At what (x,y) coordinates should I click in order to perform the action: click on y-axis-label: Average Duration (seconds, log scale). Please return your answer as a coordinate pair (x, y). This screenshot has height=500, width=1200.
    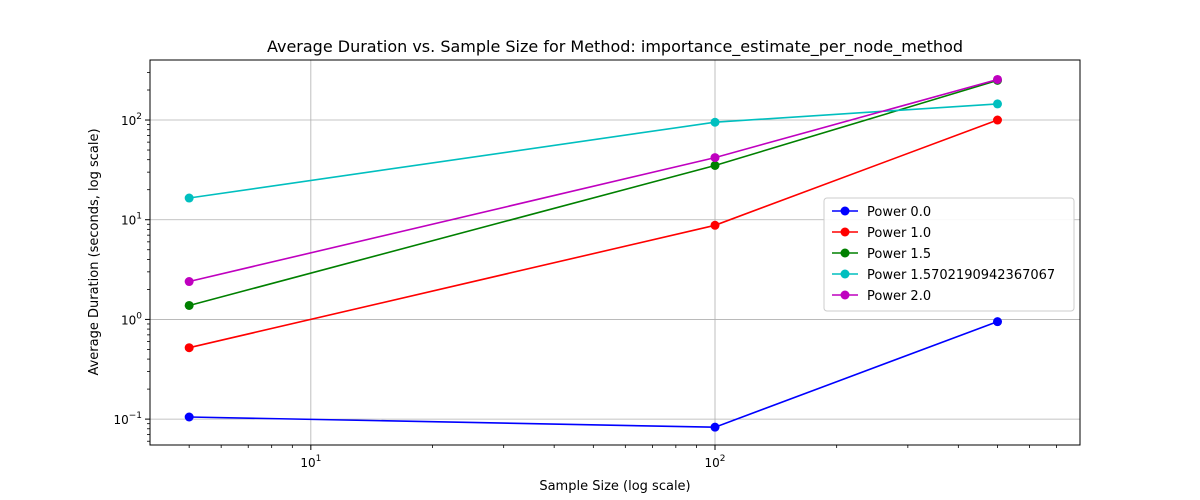
    Looking at the image, I should click on (94, 251).